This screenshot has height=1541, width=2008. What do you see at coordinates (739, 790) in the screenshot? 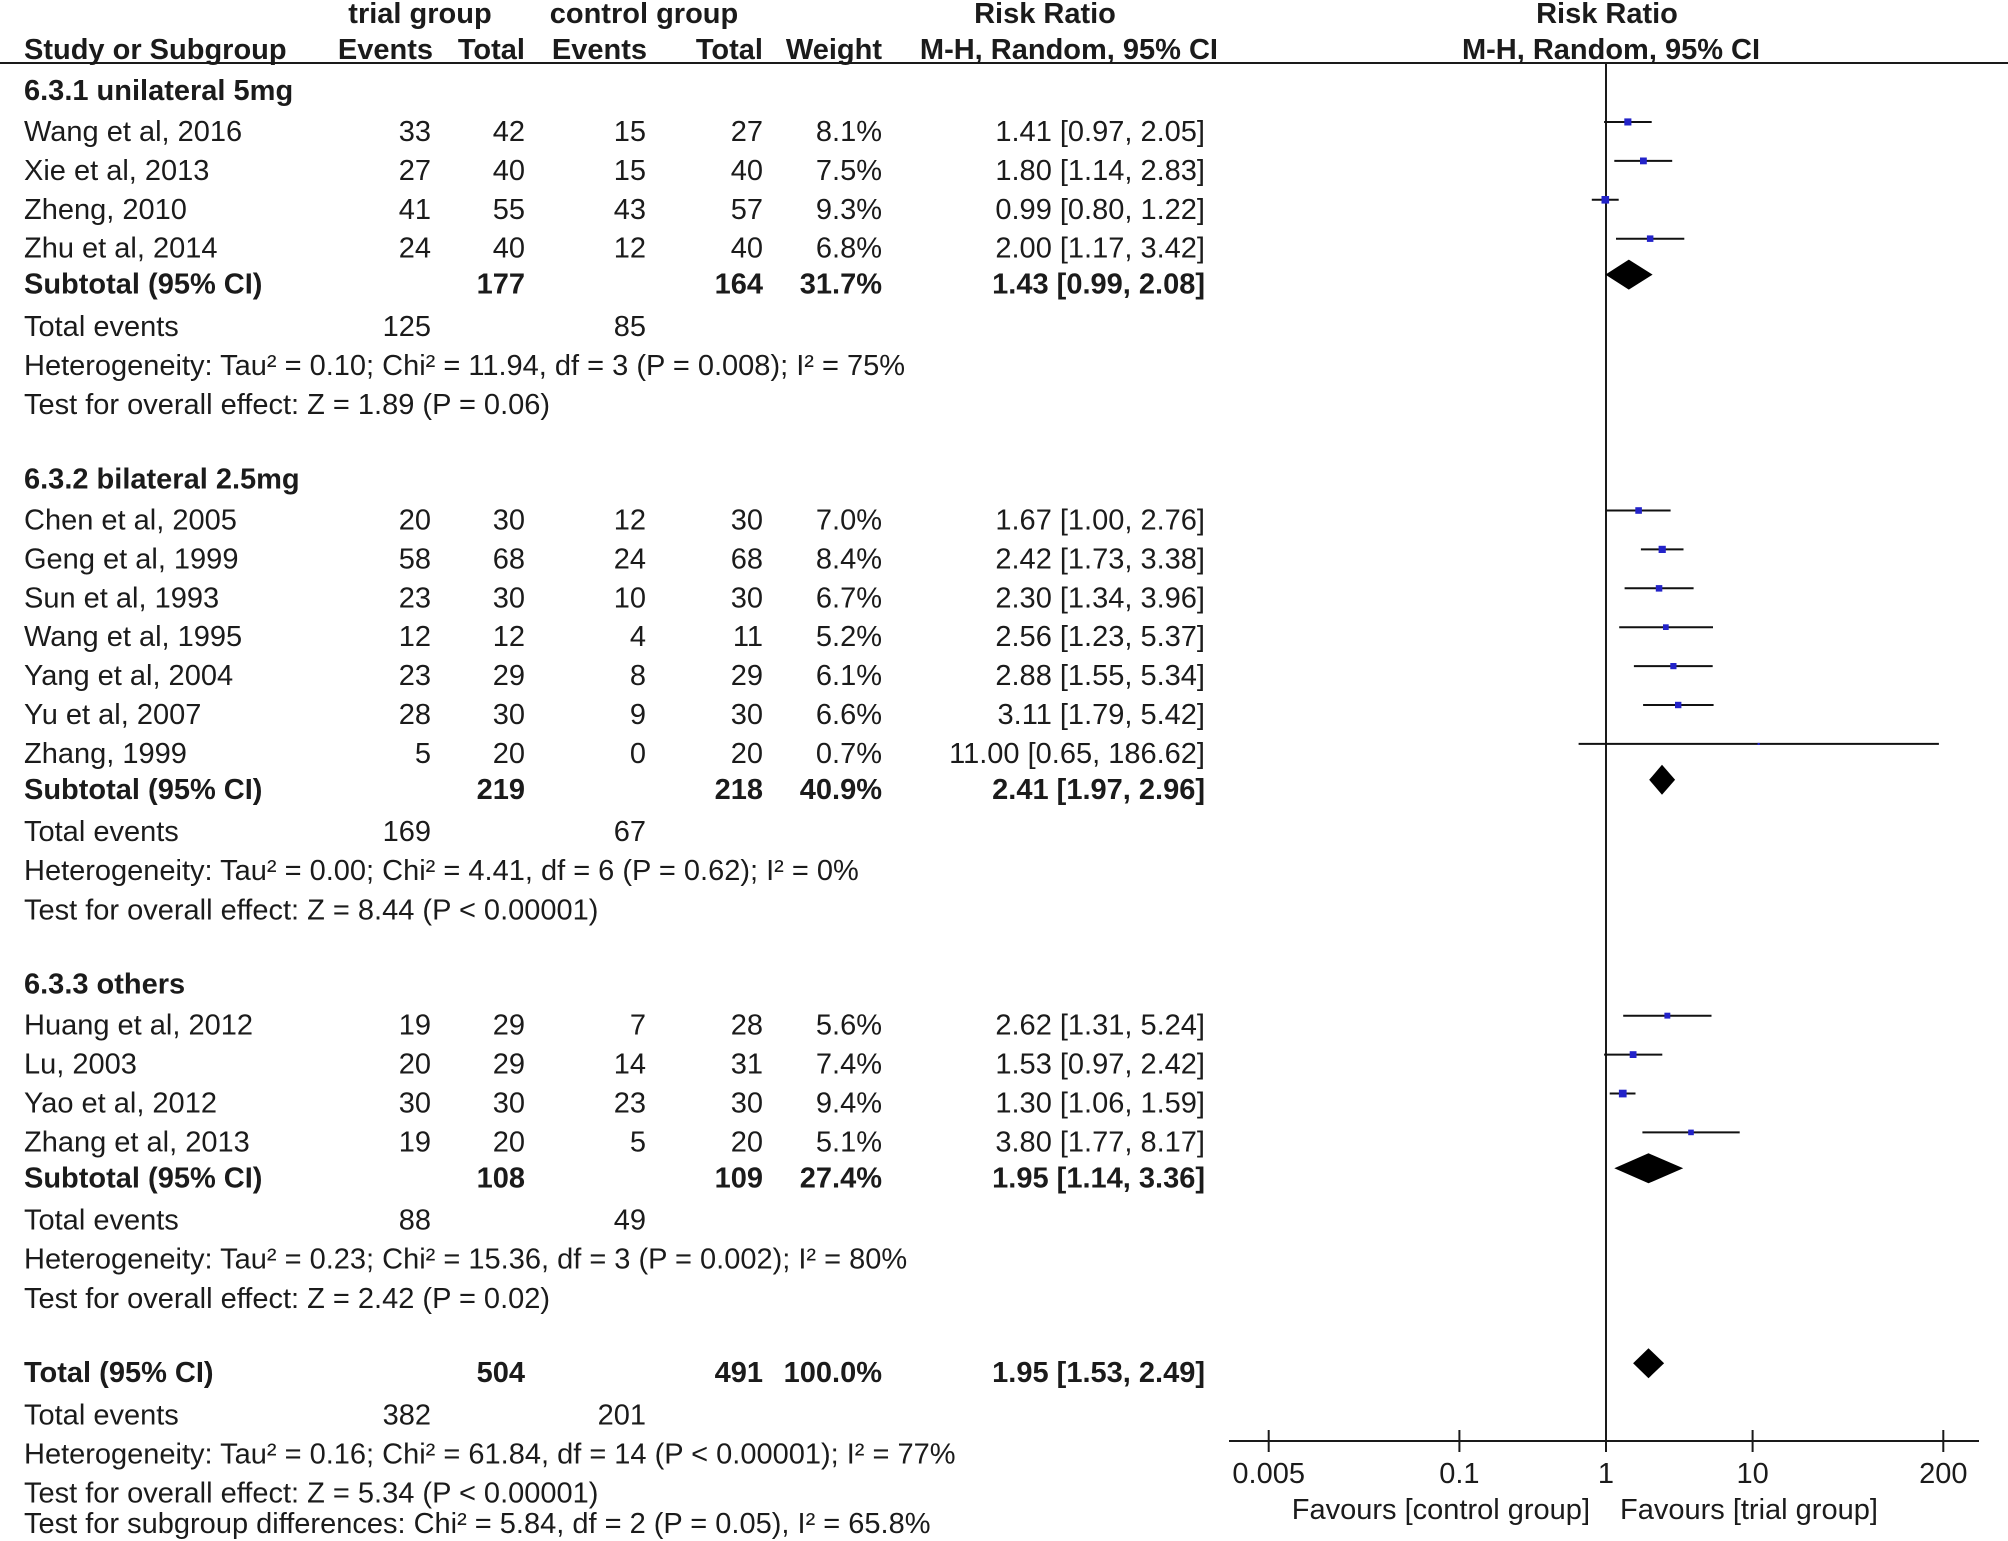
I see `control-total-cell: 218` at bounding box center [739, 790].